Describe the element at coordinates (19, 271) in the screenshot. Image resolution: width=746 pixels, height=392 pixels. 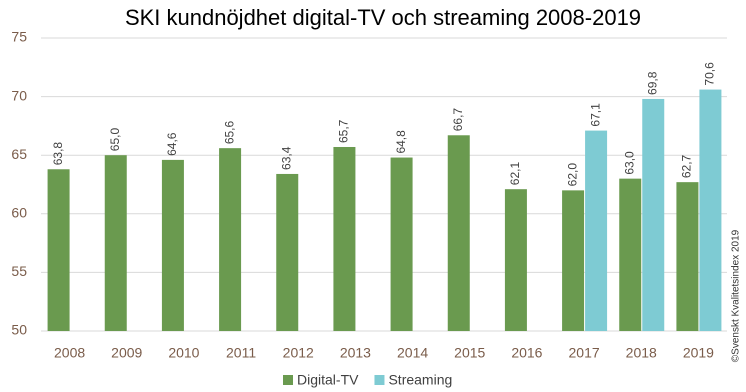
I see `y-tick-label: 55` at that location.